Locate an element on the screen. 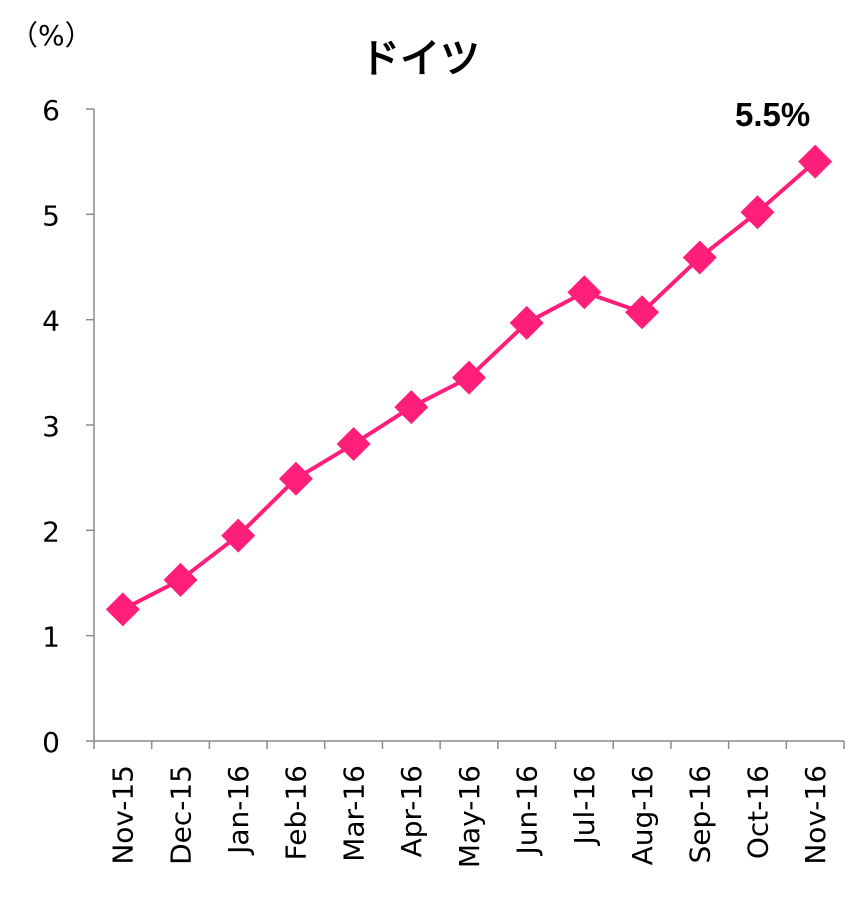  x-tick-label: Aug-16 is located at coordinates (642, 815).